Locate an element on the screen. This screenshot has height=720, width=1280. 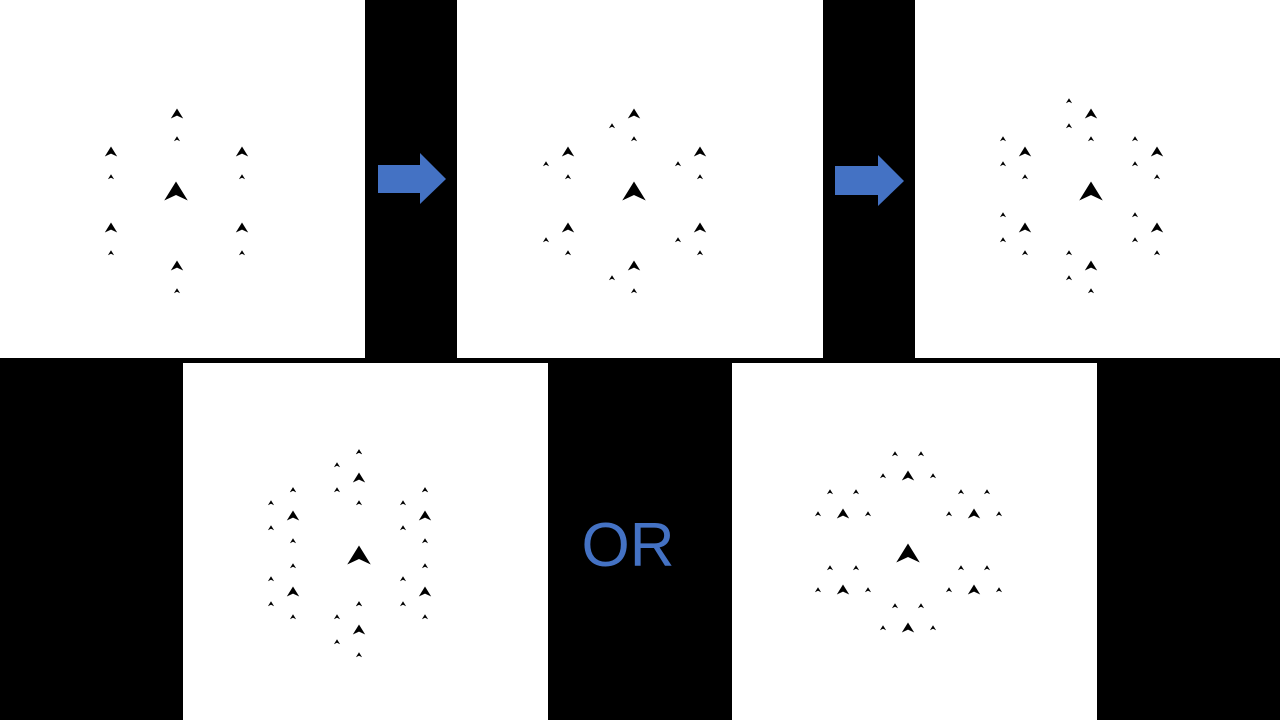
panel-option-a is located at coordinates (365, 541).